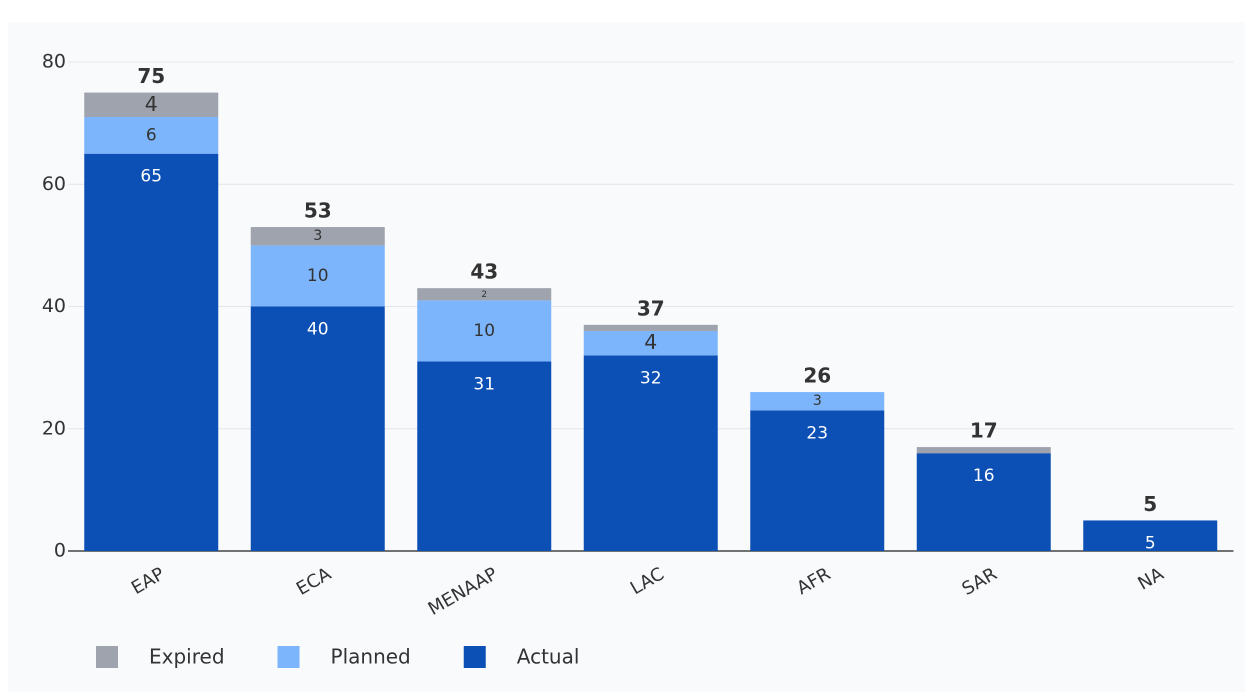 This screenshot has width=1253, height=700. What do you see at coordinates (484, 385) in the screenshot?
I see `segment-label: 31` at bounding box center [484, 385].